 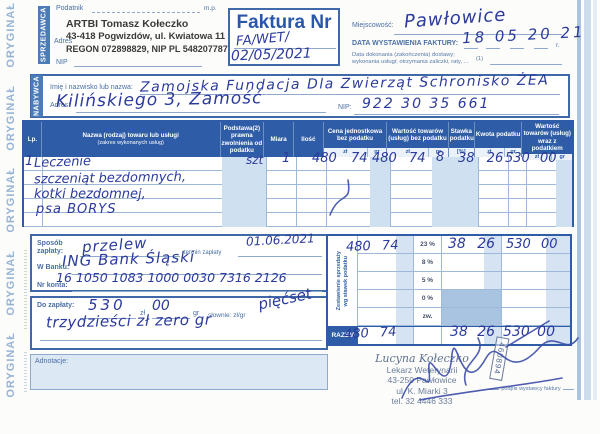 I want to click on vat-row-8: 8 %, so click(x=464, y=263).